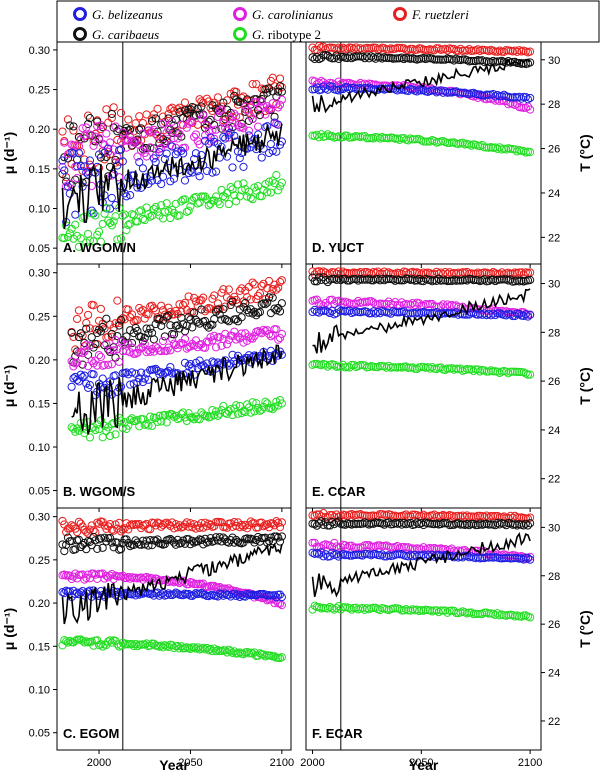  I want to click on legend-box, so click(328, 21).